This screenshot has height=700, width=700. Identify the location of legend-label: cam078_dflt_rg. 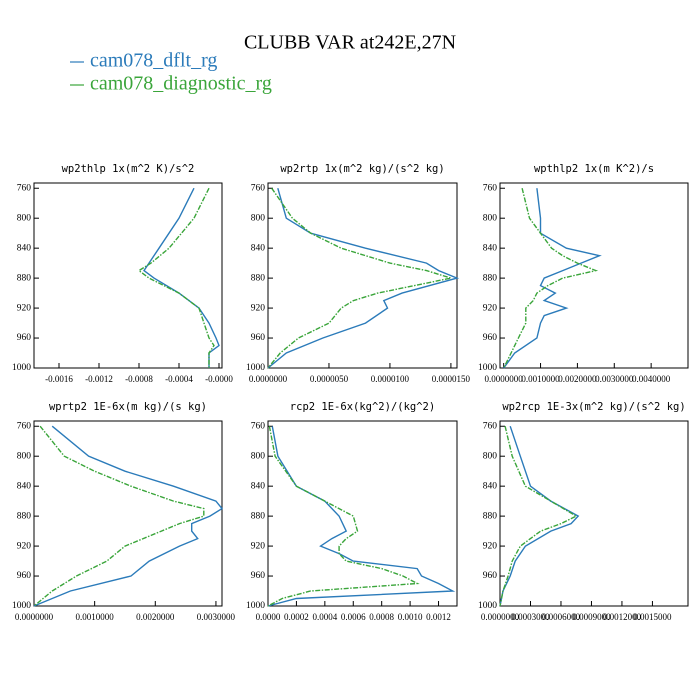
(153, 61).